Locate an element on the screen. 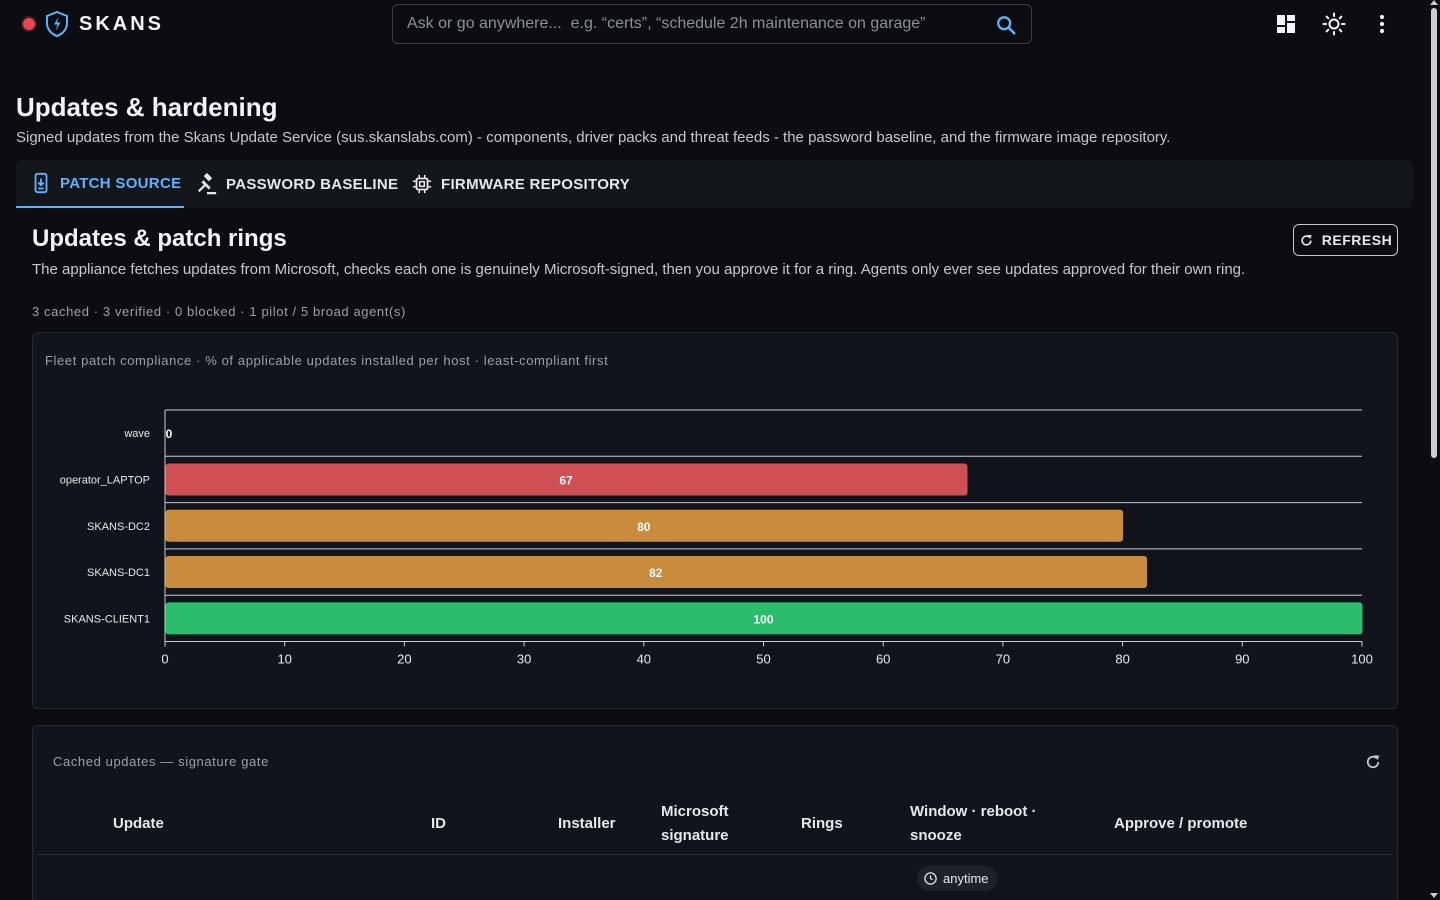  column-header-rings: Rings is located at coordinates (822, 823).